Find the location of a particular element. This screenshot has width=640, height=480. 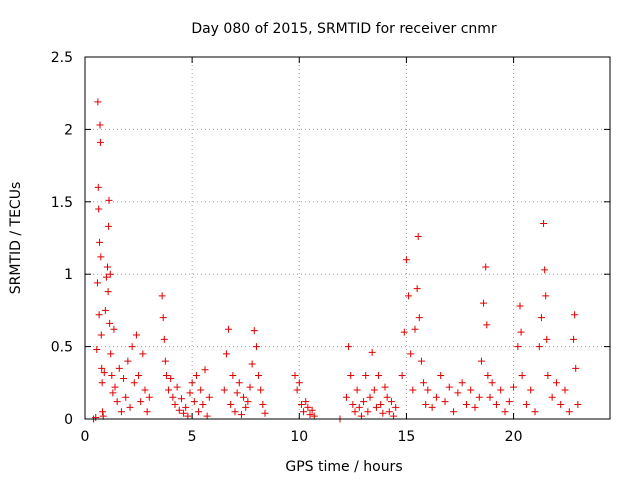

x-tick-label: 10 is located at coordinates (299, 437).